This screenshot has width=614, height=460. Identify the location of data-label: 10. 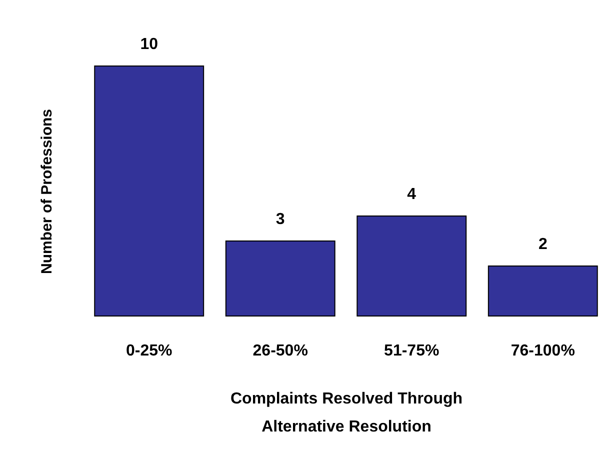
(149, 44).